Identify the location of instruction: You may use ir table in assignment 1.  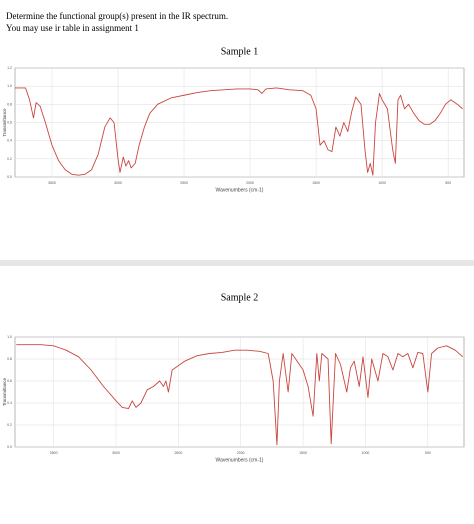
(72, 28).